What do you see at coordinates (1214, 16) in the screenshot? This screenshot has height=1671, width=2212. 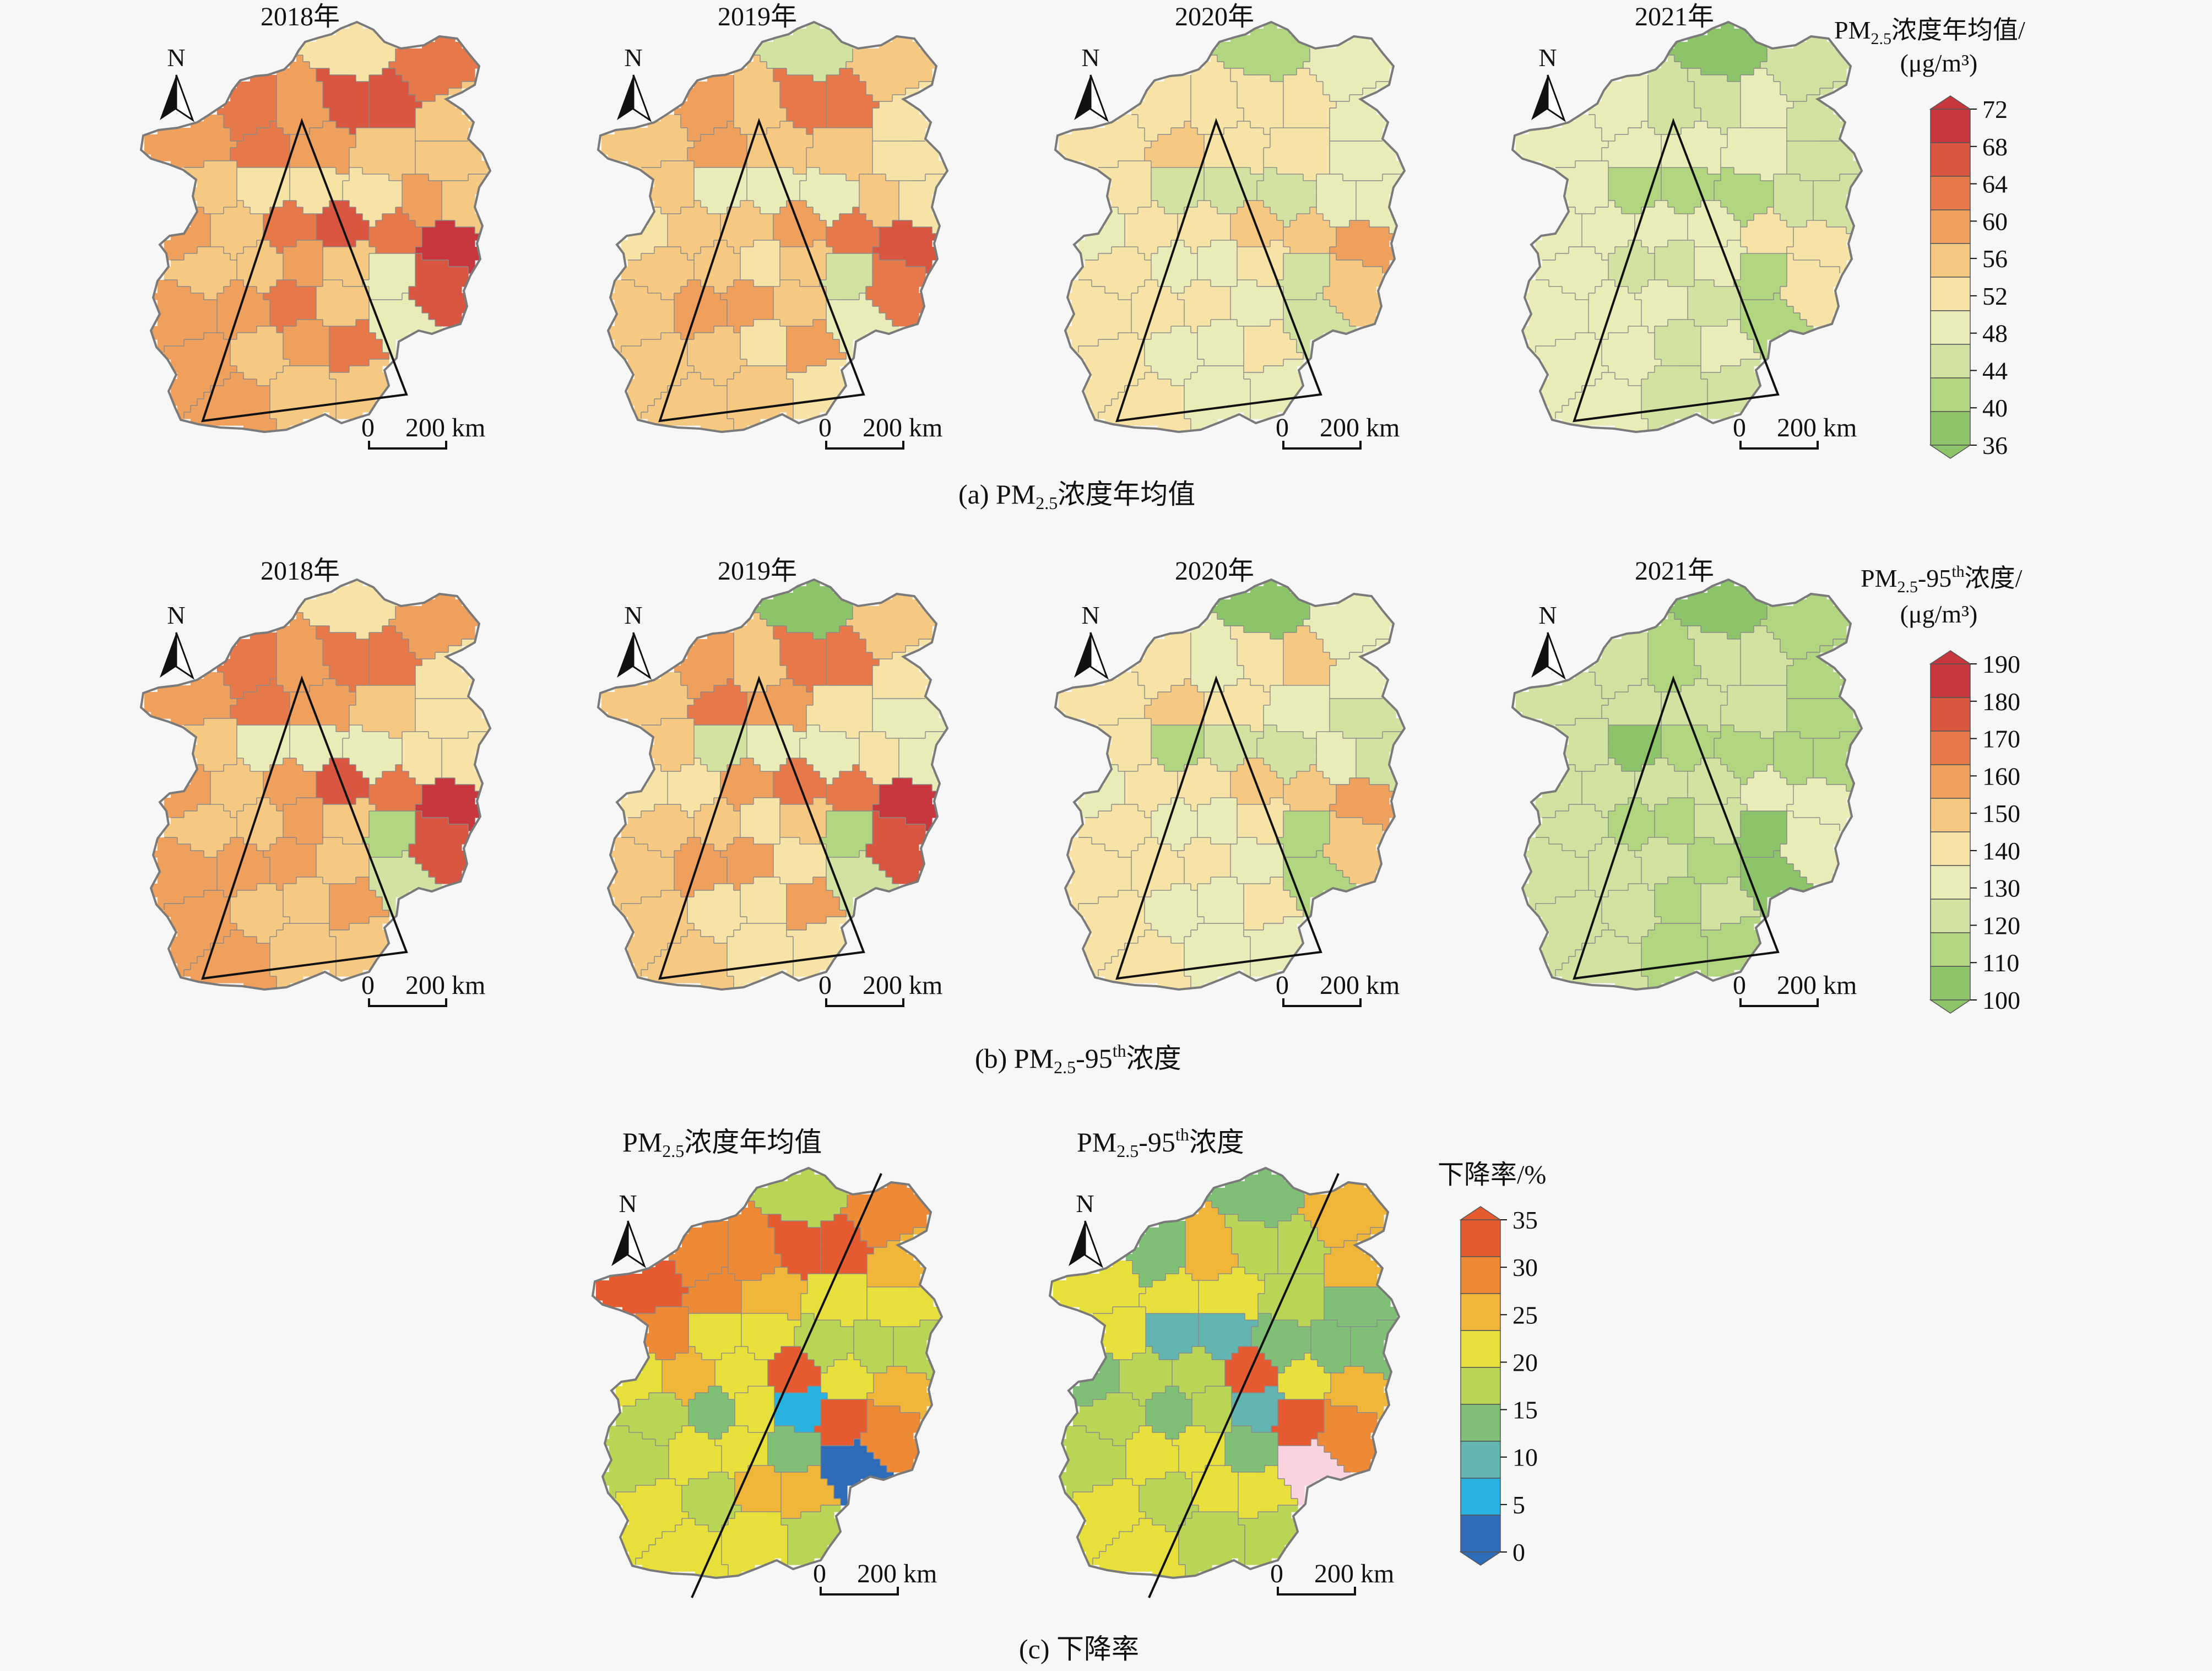 I see `map-a3-year-label: 2020年` at bounding box center [1214, 16].